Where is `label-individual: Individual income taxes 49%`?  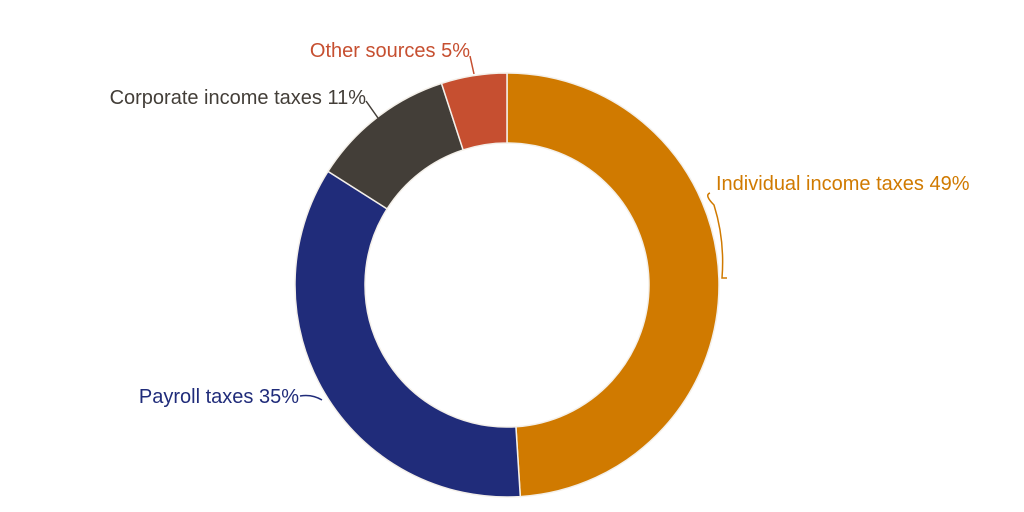 label-individual: Individual income taxes 49% is located at coordinates (843, 184).